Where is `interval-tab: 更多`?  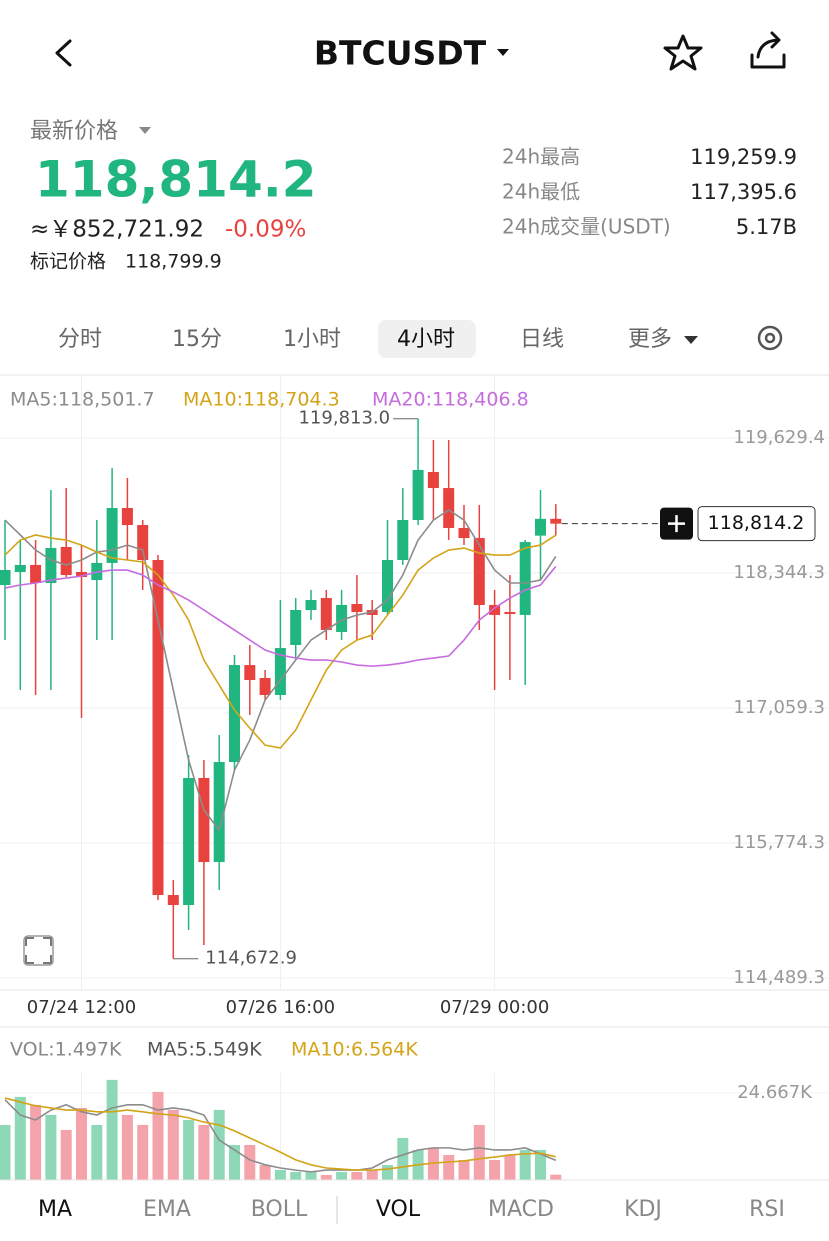
interval-tab: 更多 is located at coordinates (650, 339).